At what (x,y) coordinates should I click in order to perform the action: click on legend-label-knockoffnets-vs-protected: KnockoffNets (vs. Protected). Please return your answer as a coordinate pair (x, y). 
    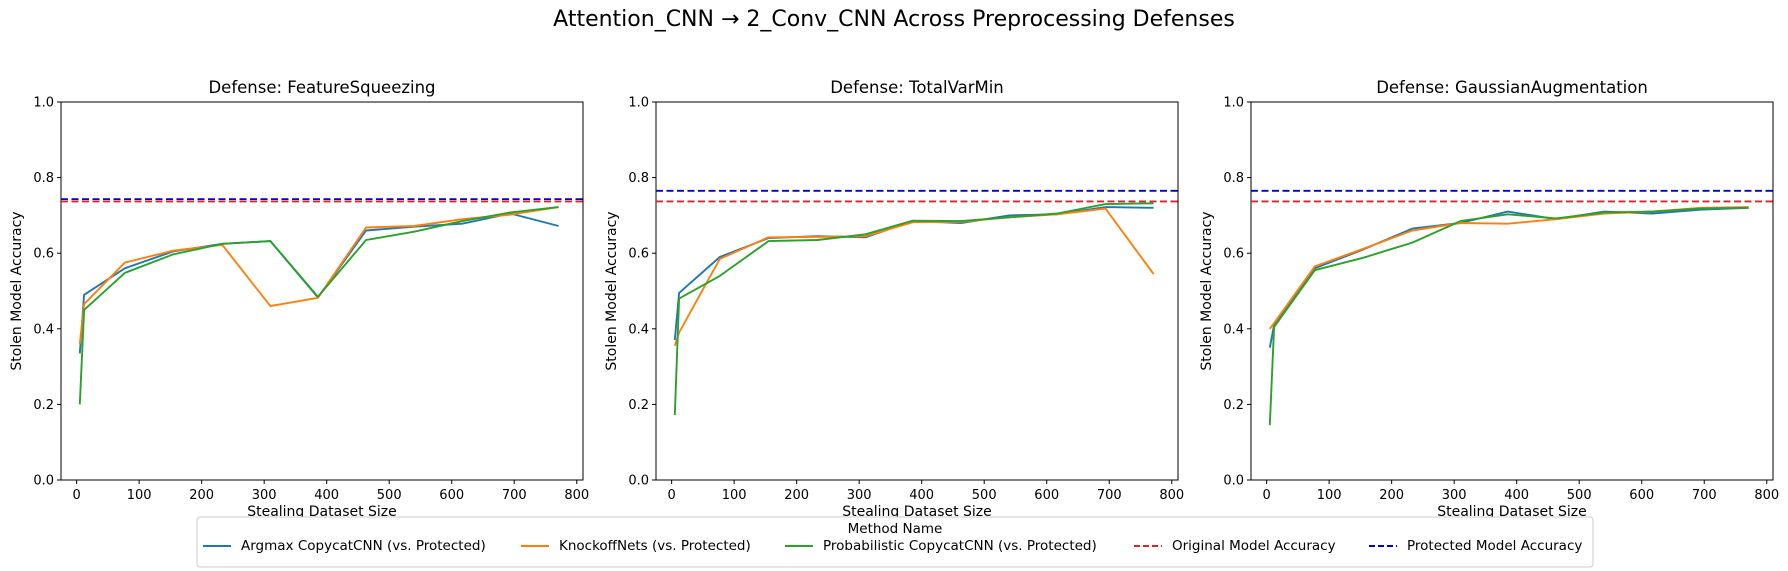
    Looking at the image, I should click on (655, 546).